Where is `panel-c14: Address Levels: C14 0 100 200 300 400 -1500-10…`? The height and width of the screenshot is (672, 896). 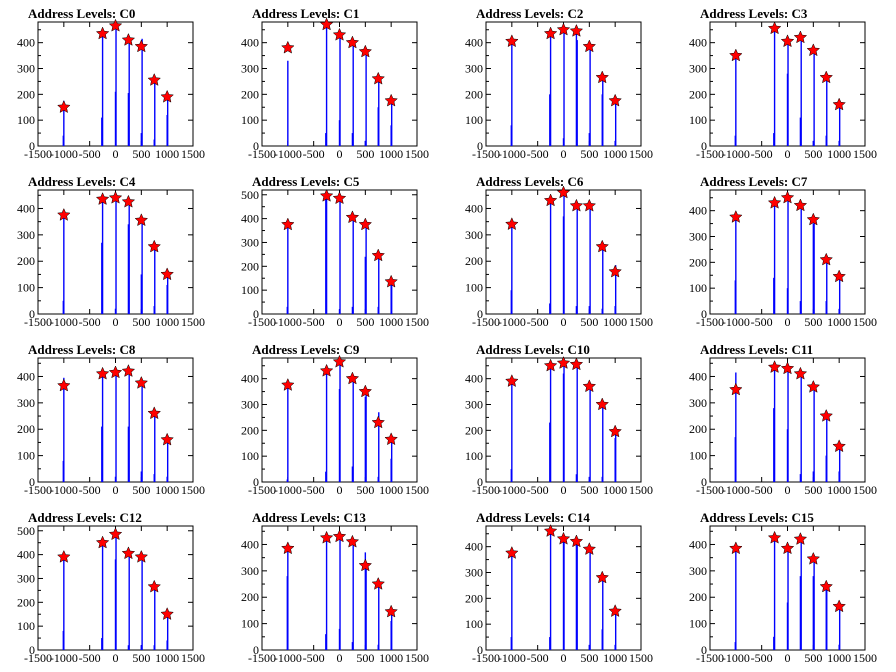
panel-c14: Address Levels: C14 0 100 200 300 400 -1500-10… is located at coordinates (559, 587).